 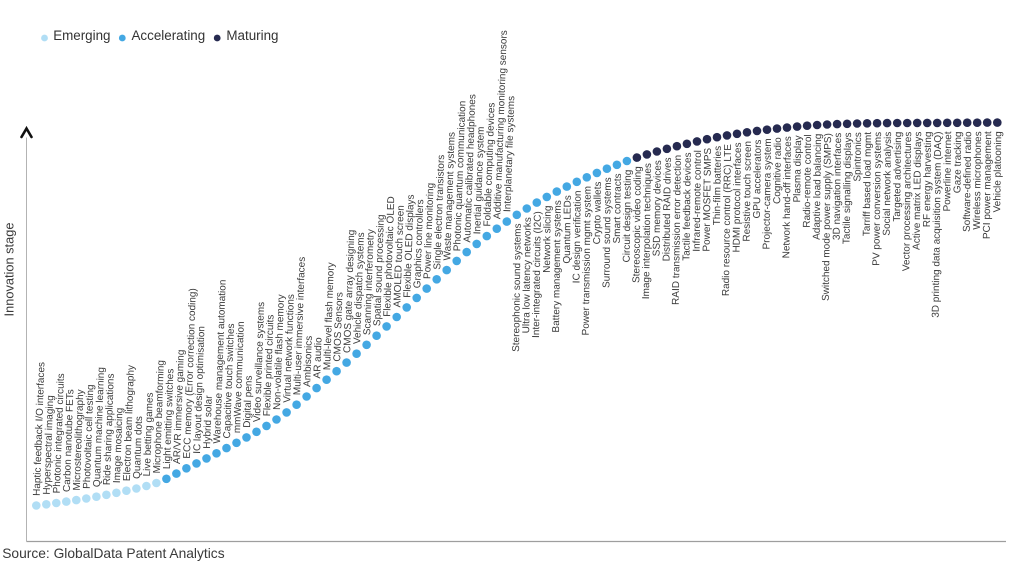 What do you see at coordinates (527, 275) in the screenshot?
I see `svg-text: Ultra low latency networks` at bounding box center [527, 275].